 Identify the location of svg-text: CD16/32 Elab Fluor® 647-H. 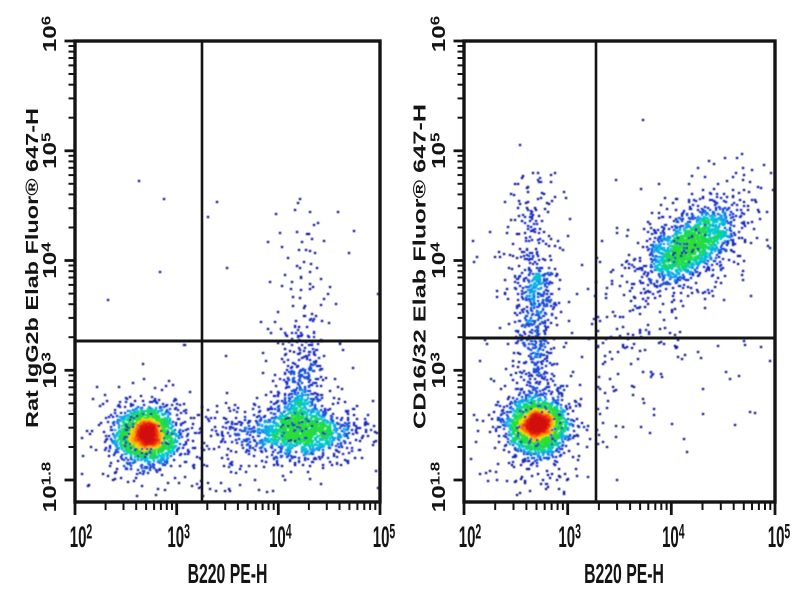
(419, 266).